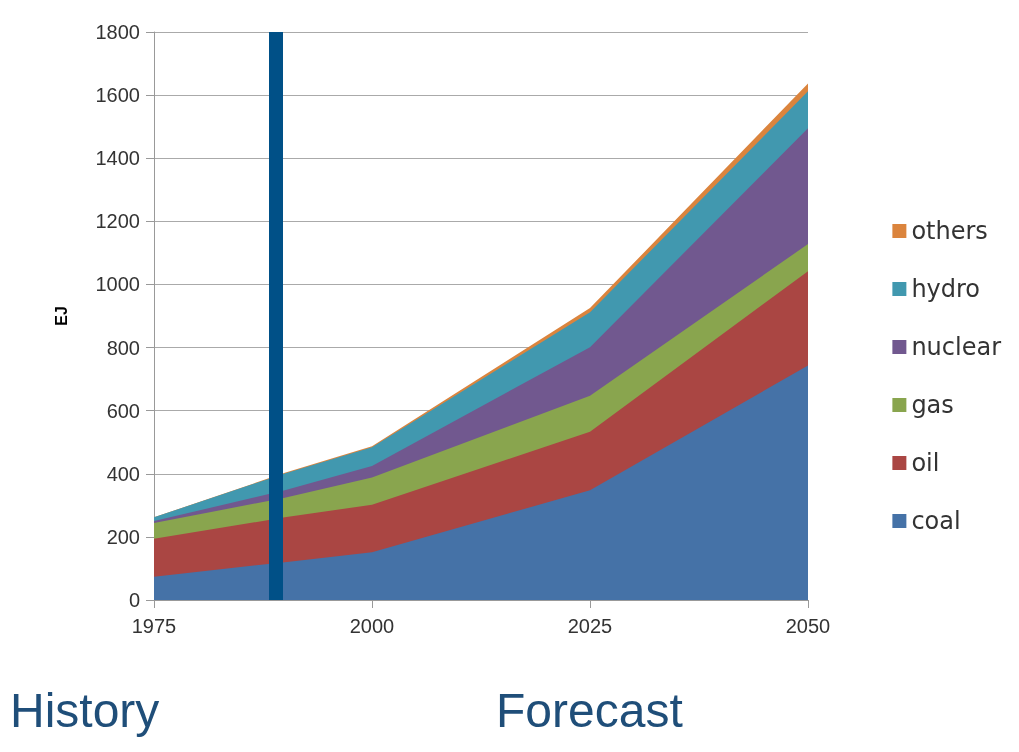  Describe the element at coordinates (372, 626) in the screenshot. I see `x-tick-label: 2000` at that location.